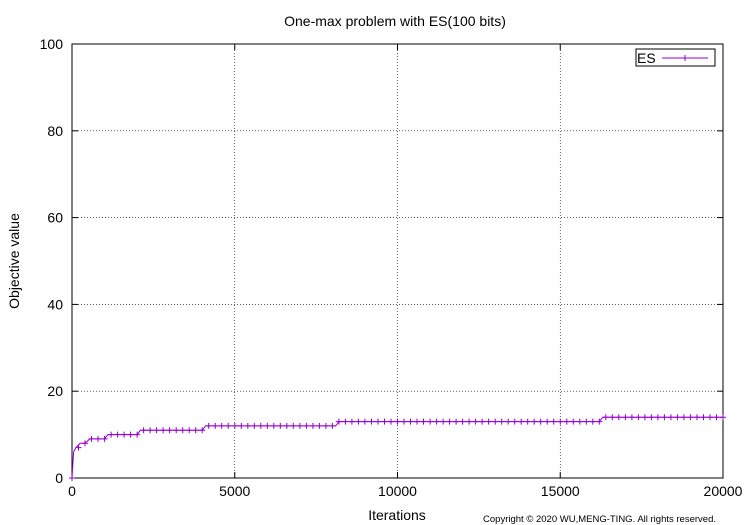 This screenshot has height=525, width=750. I want to click on legend: ES, so click(675, 57).